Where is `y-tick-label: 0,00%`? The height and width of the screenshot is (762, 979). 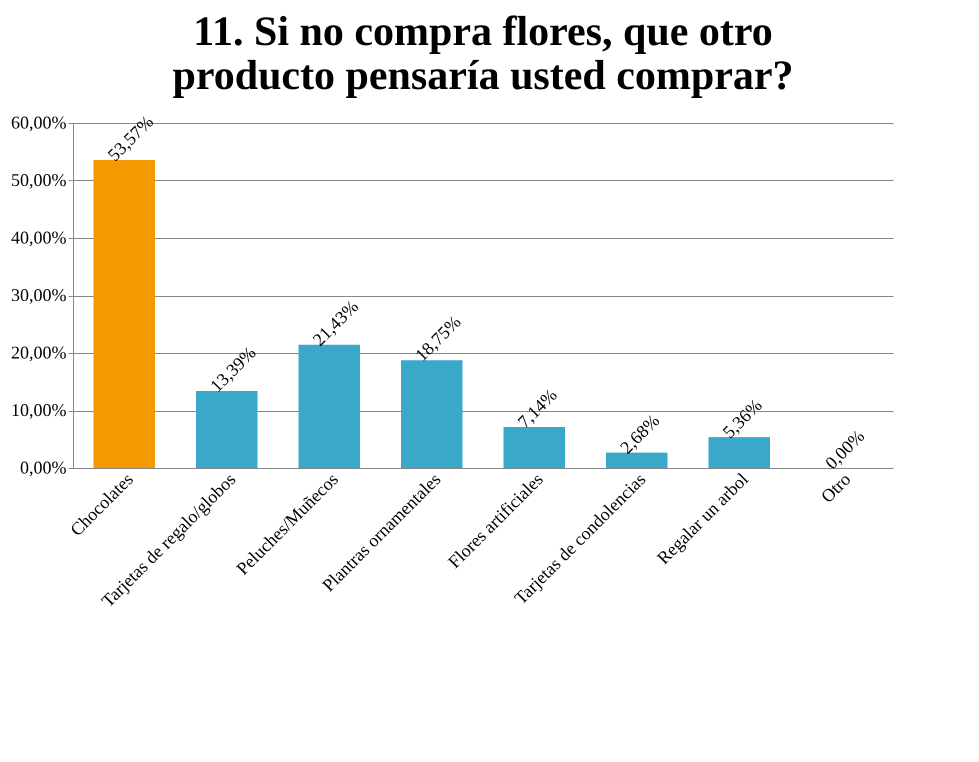 y-tick-label: 0,00% is located at coordinates (43, 468).